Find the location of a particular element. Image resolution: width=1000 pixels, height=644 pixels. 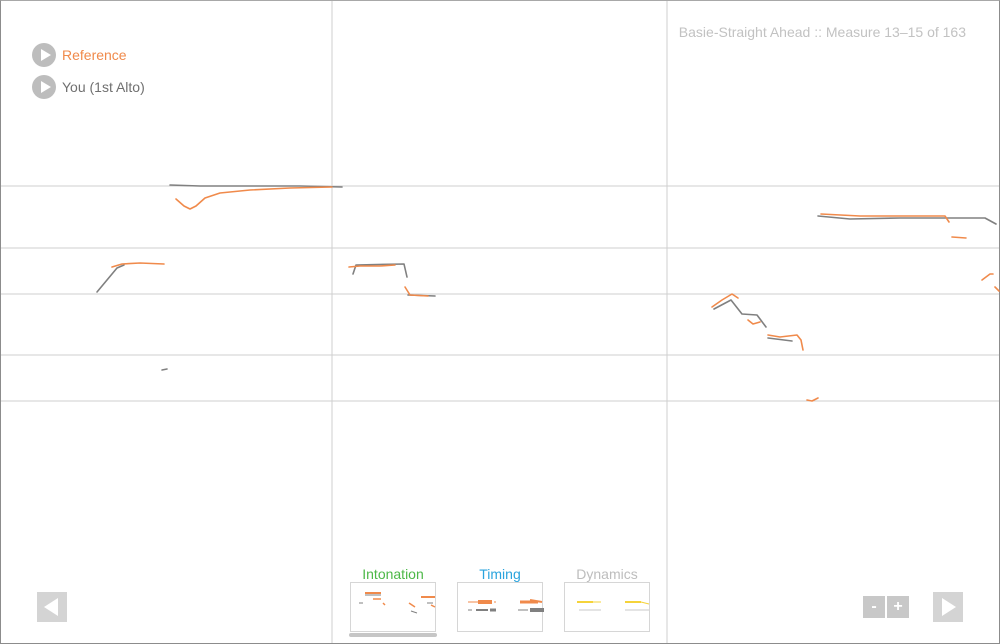

intonation-thumbnail is located at coordinates (393, 607).